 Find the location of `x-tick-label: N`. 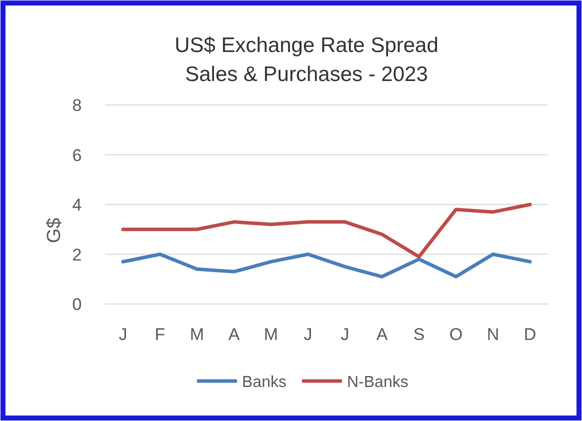

x-tick-label: N is located at coordinates (493, 334).